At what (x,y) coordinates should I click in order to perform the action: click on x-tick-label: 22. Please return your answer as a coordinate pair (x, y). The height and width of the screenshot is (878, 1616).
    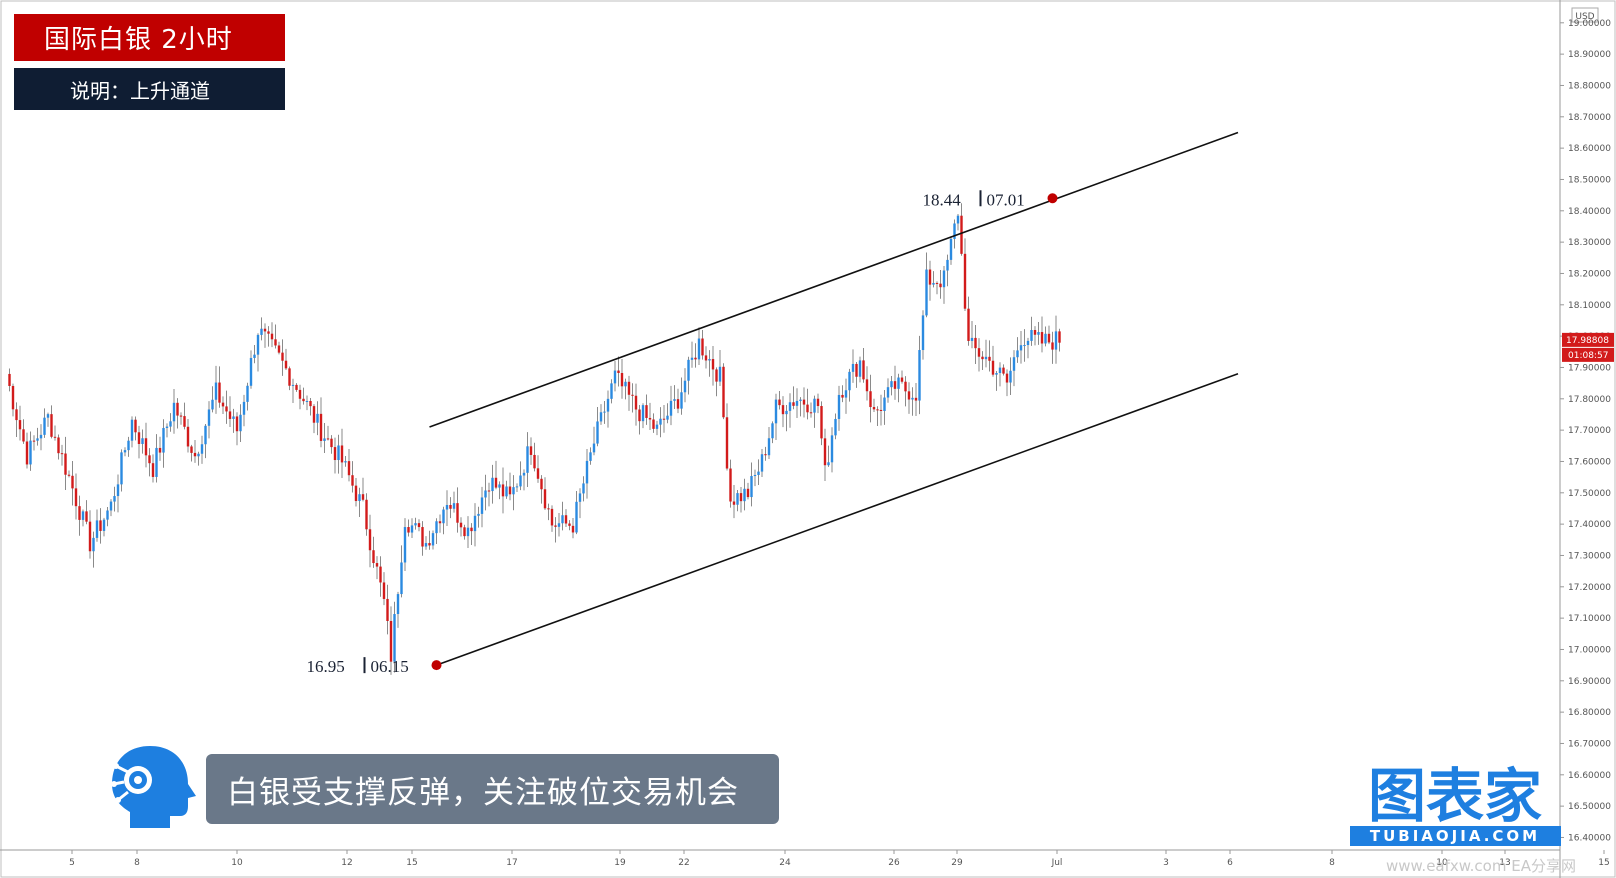
    Looking at the image, I should click on (683, 863).